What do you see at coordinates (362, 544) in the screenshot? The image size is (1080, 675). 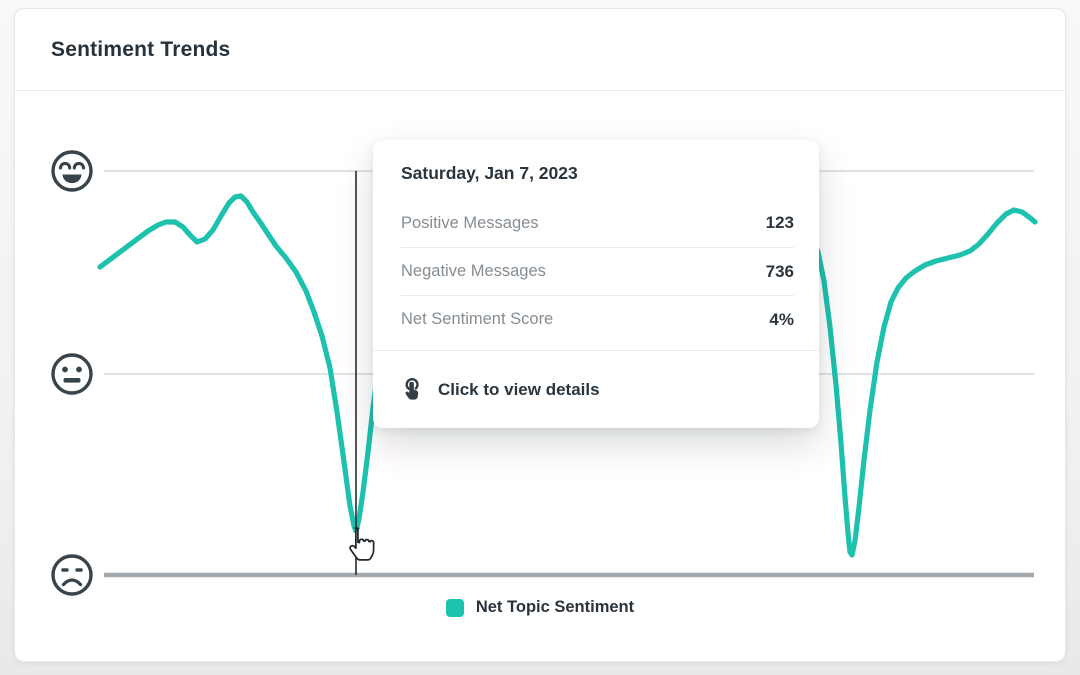 I see `cursor-pointer-icon` at bounding box center [362, 544].